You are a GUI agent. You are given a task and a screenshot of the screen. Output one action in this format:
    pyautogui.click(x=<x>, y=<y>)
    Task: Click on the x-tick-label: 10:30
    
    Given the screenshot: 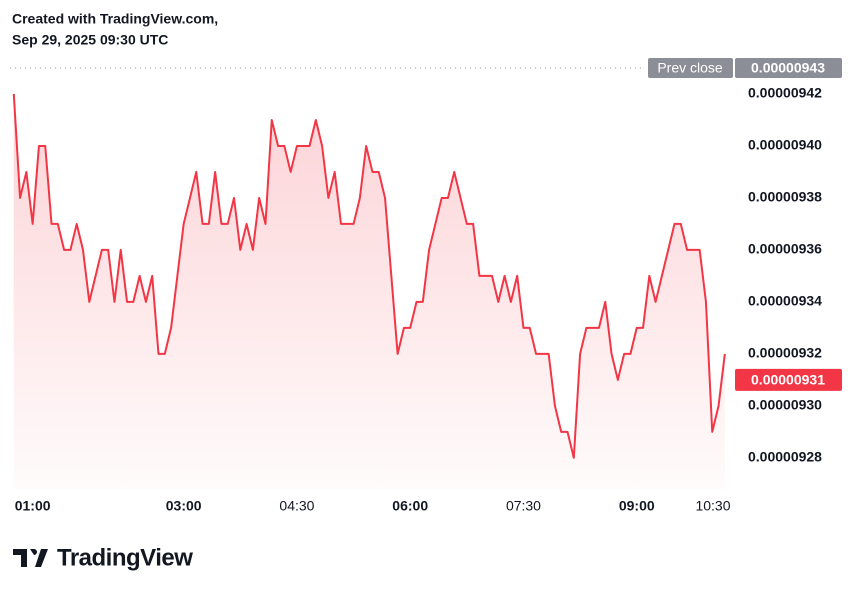 What is the action you would take?
    pyautogui.click(x=712, y=506)
    